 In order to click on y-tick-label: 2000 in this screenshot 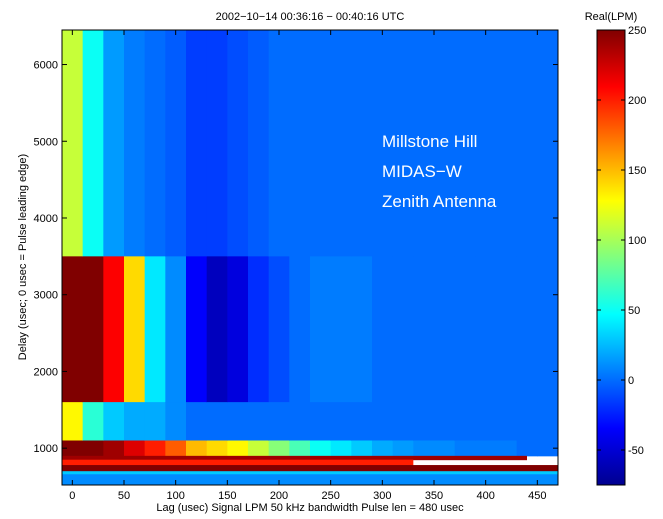, I will do `click(46, 372)`.